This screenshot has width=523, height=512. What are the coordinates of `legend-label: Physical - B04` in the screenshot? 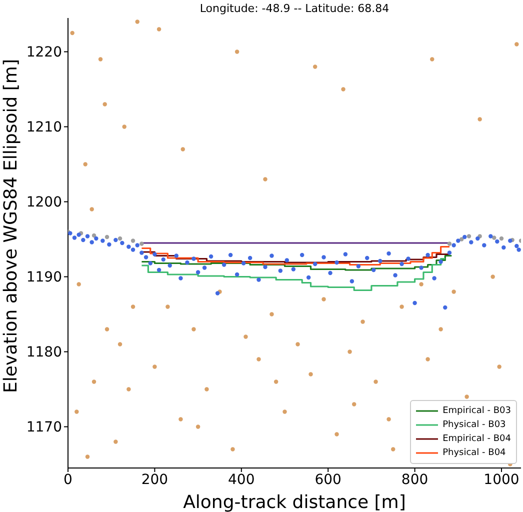 It's located at (474, 453).